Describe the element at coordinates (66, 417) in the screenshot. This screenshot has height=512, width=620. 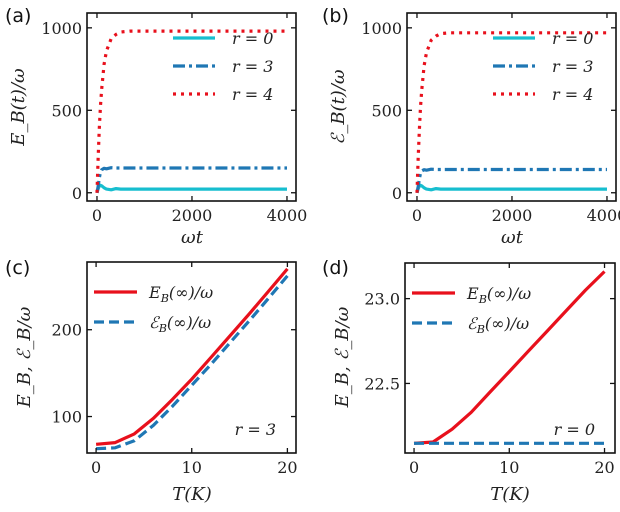
I see `y-tick-label: 100` at that location.